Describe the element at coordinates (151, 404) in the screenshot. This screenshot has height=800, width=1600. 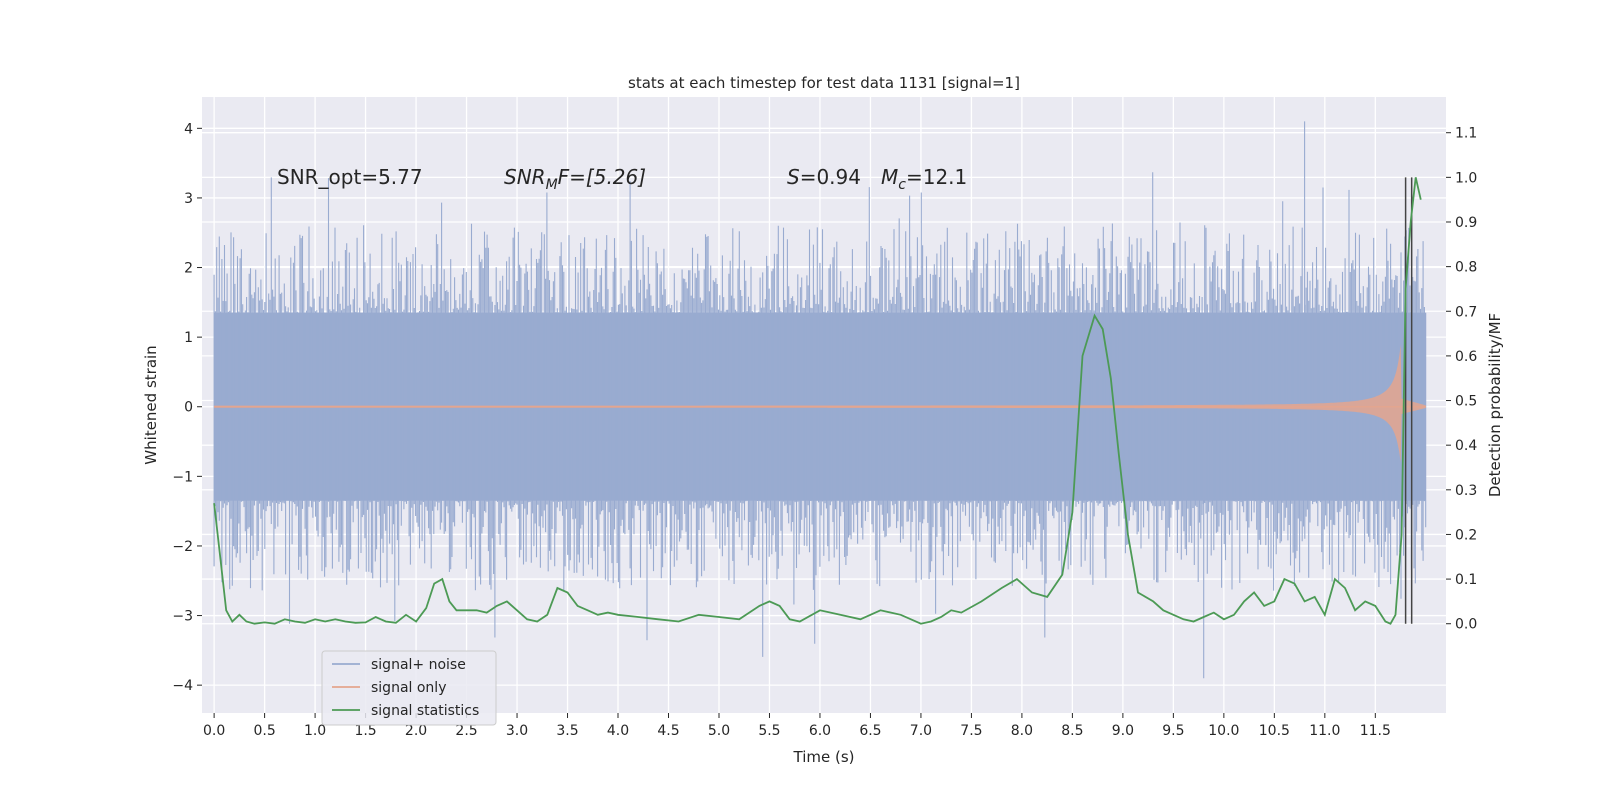
I see `y-axis-label: Whitened strain` at that location.